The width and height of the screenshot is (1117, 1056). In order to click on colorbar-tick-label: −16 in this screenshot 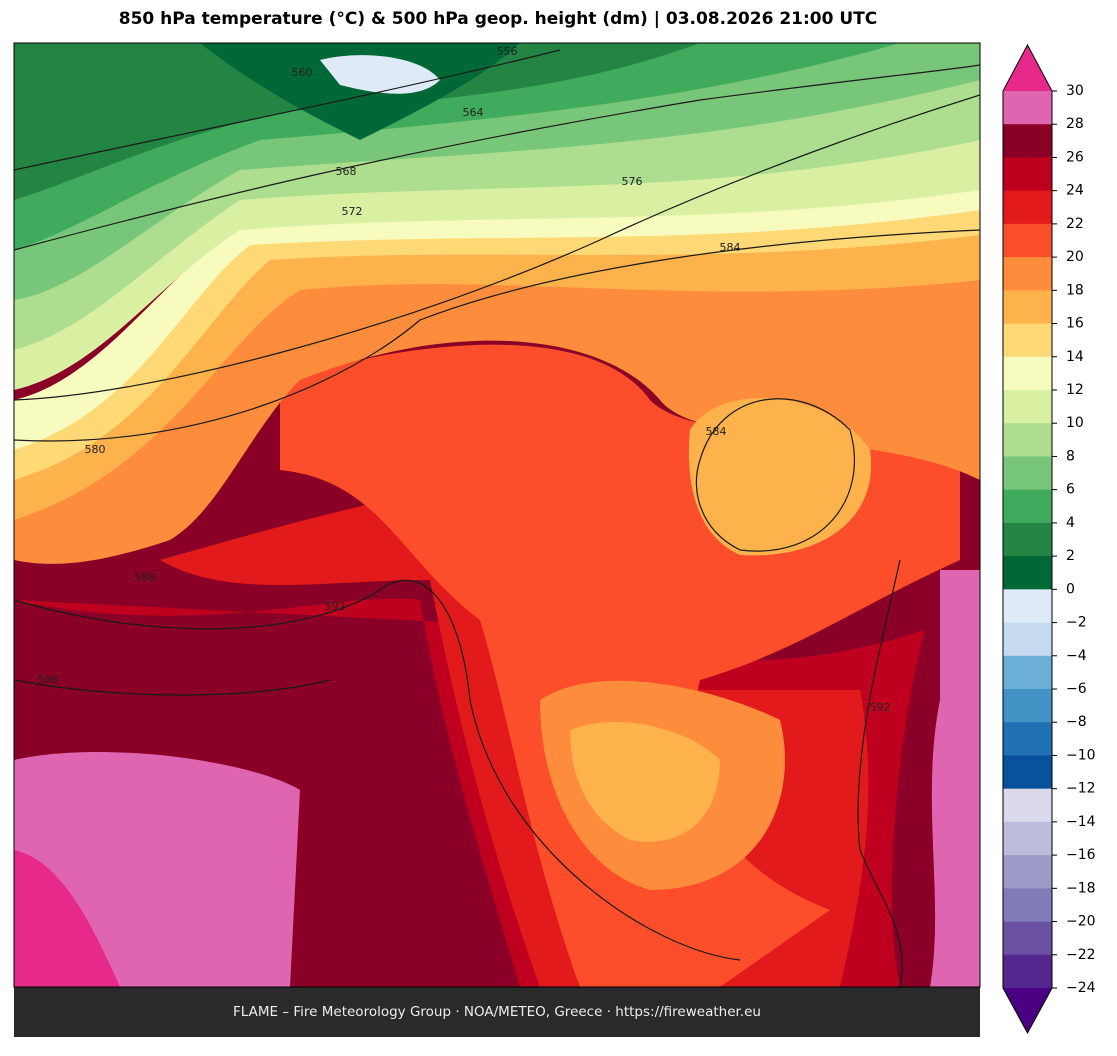, I will do `click(1081, 855)`.